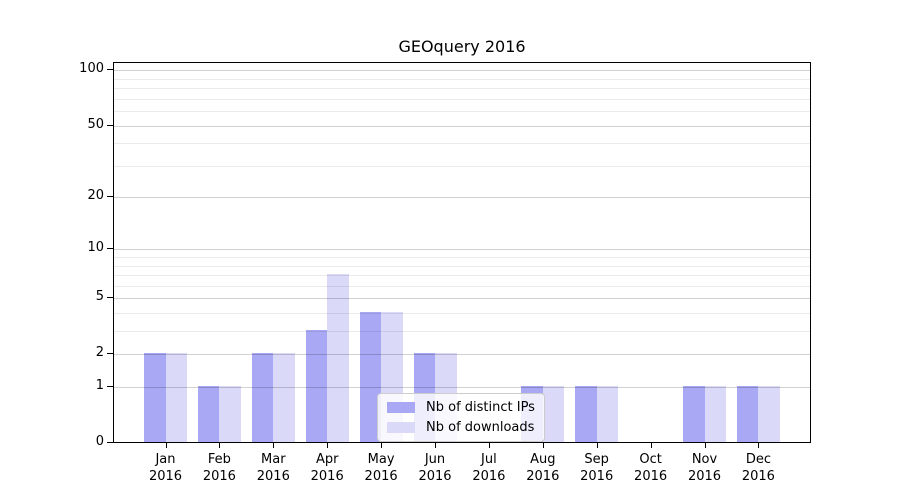 The height and width of the screenshot is (500, 900). What do you see at coordinates (462, 46) in the screenshot?
I see `chart-title: GEOquery 2016` at bounding box center [462, 46].